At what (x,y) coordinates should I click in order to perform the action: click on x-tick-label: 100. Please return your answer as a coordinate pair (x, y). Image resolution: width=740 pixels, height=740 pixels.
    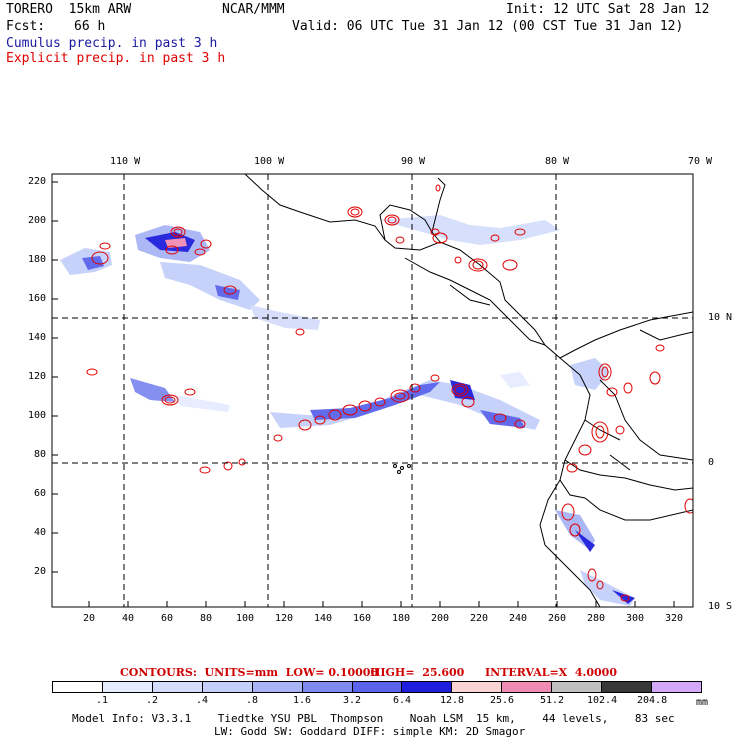
    Looking at the image, I should click on (245, 618).